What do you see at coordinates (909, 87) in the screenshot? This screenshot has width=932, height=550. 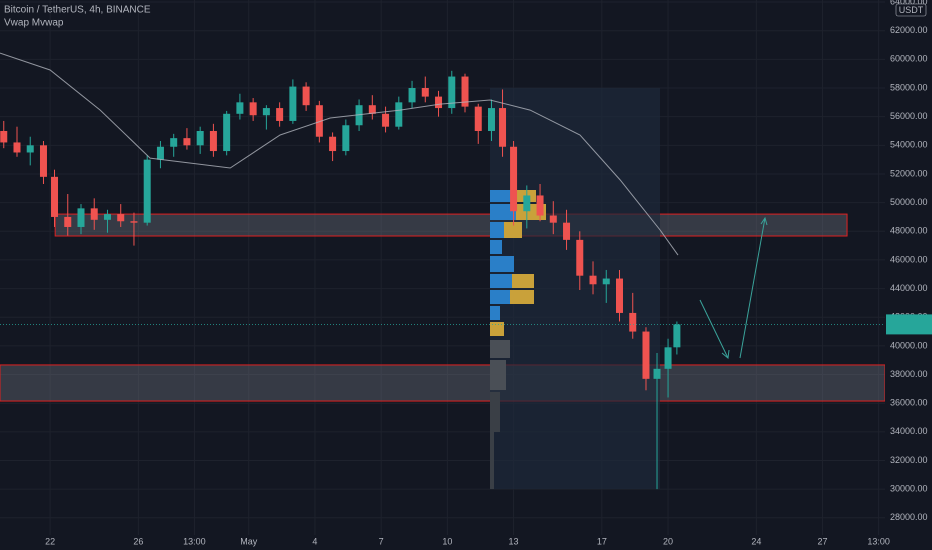 I see `y-tick-label: 58000.00` at bounding box center [909, 87].